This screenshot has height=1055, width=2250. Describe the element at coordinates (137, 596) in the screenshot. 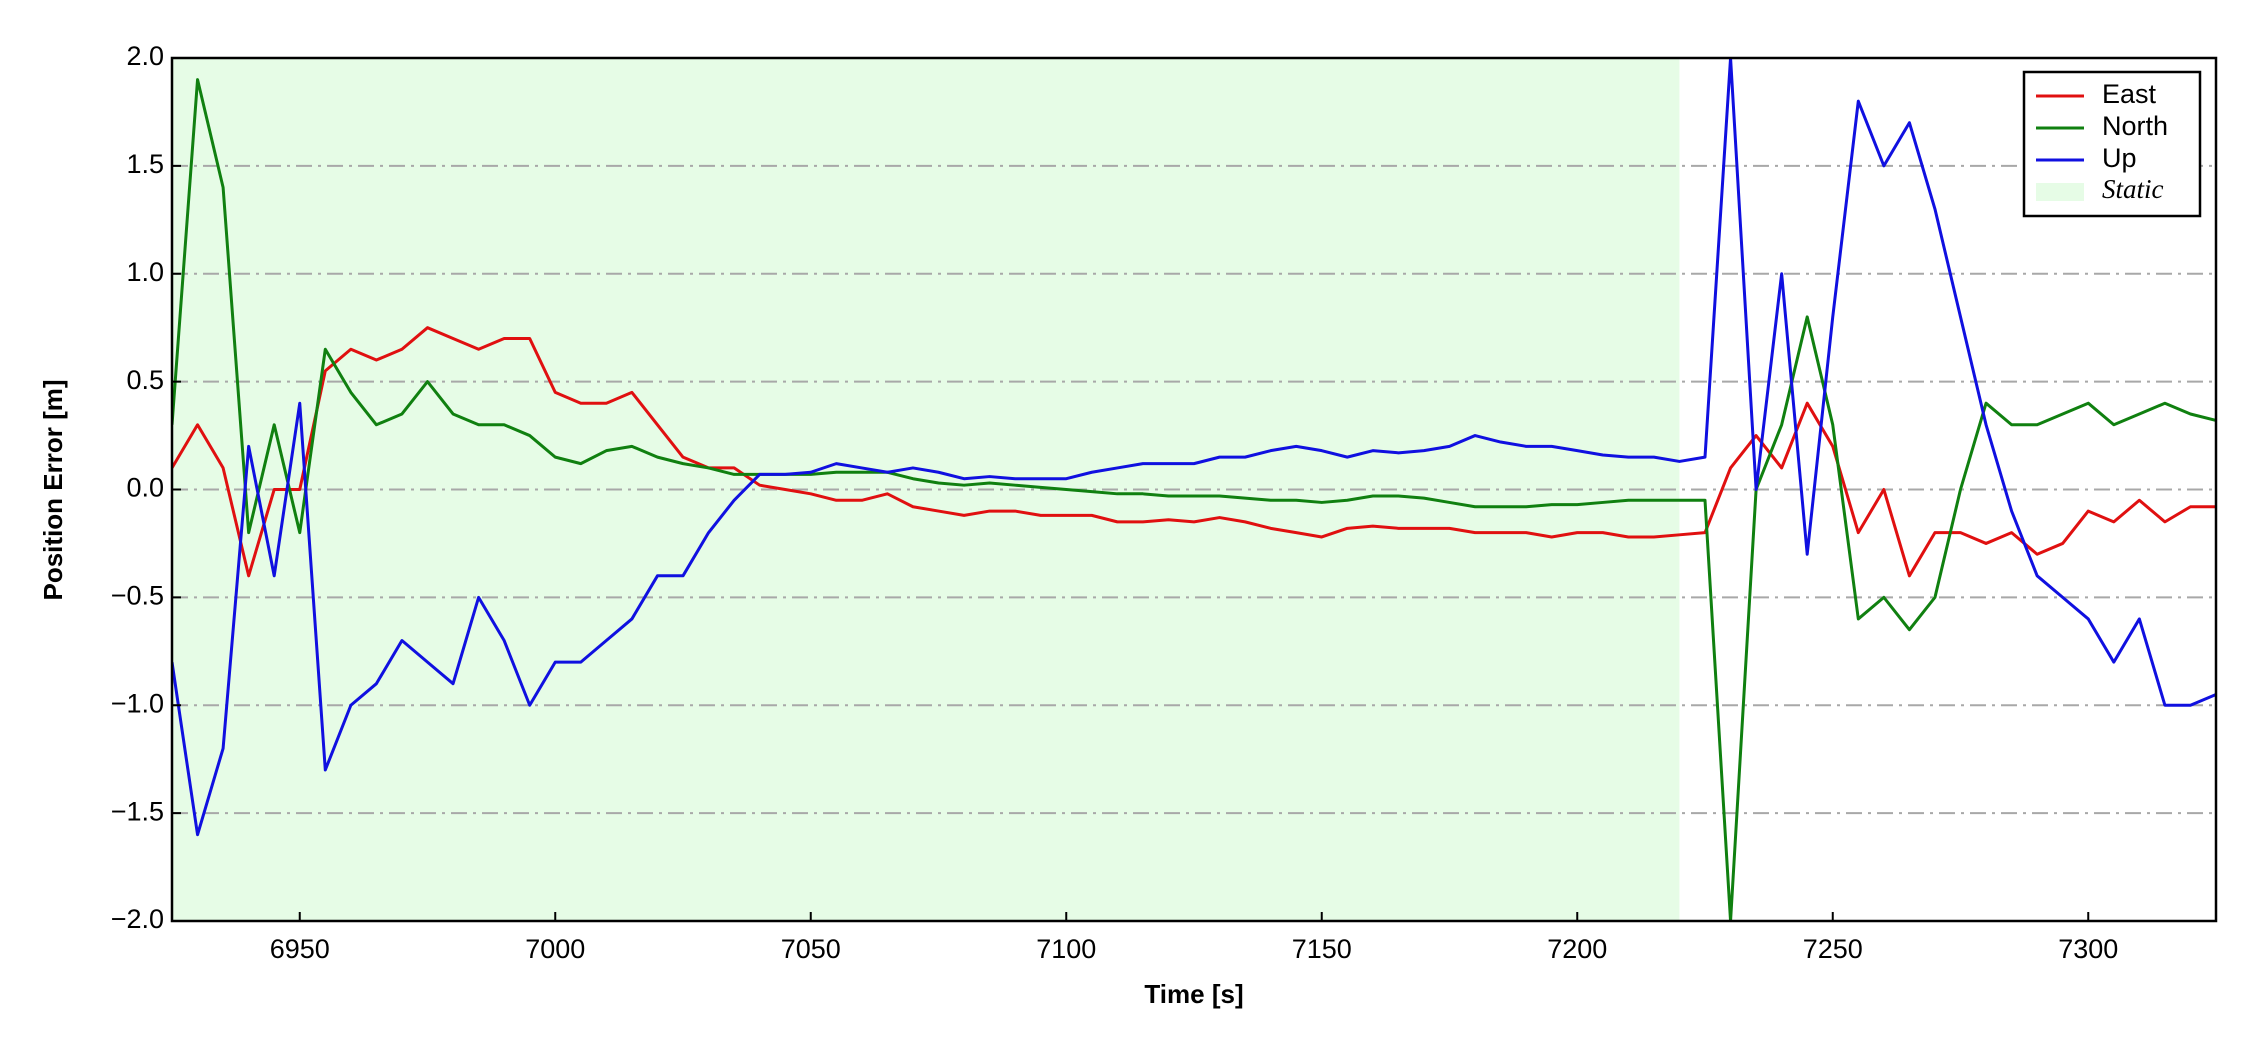

I see `y-tick-label: −0.5` at that location.